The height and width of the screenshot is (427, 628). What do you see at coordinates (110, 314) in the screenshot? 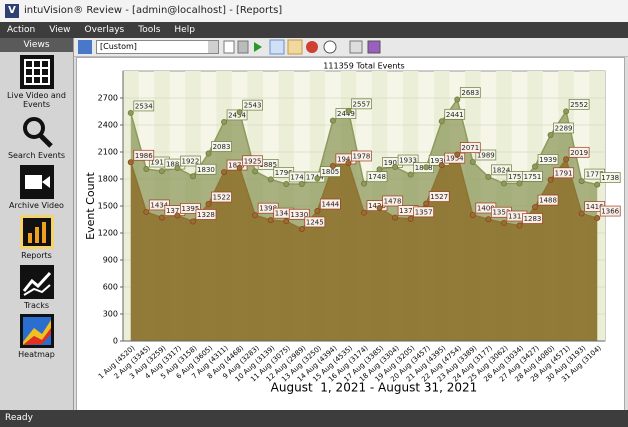
I see `y-tick-label: 300` at bounding box center [110, 314].